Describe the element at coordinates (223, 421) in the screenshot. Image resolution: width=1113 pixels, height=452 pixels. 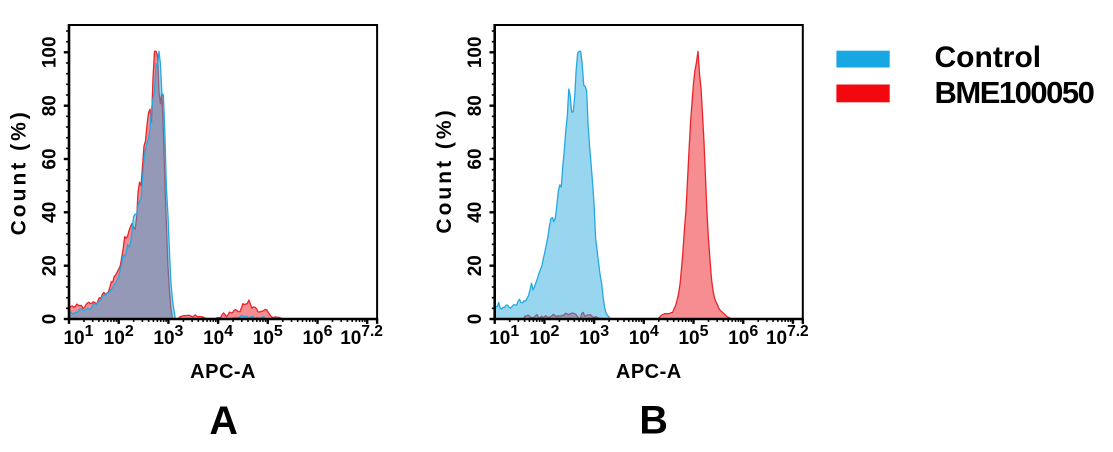
I see `svg-text: A` at that location.